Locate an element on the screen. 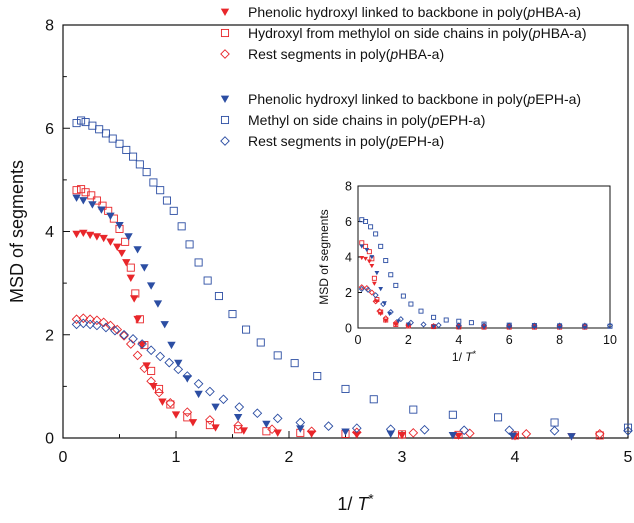 The width and height of the screenshot is (634, 523). x-tick-label: 3 is located at coordinates (402, 457).